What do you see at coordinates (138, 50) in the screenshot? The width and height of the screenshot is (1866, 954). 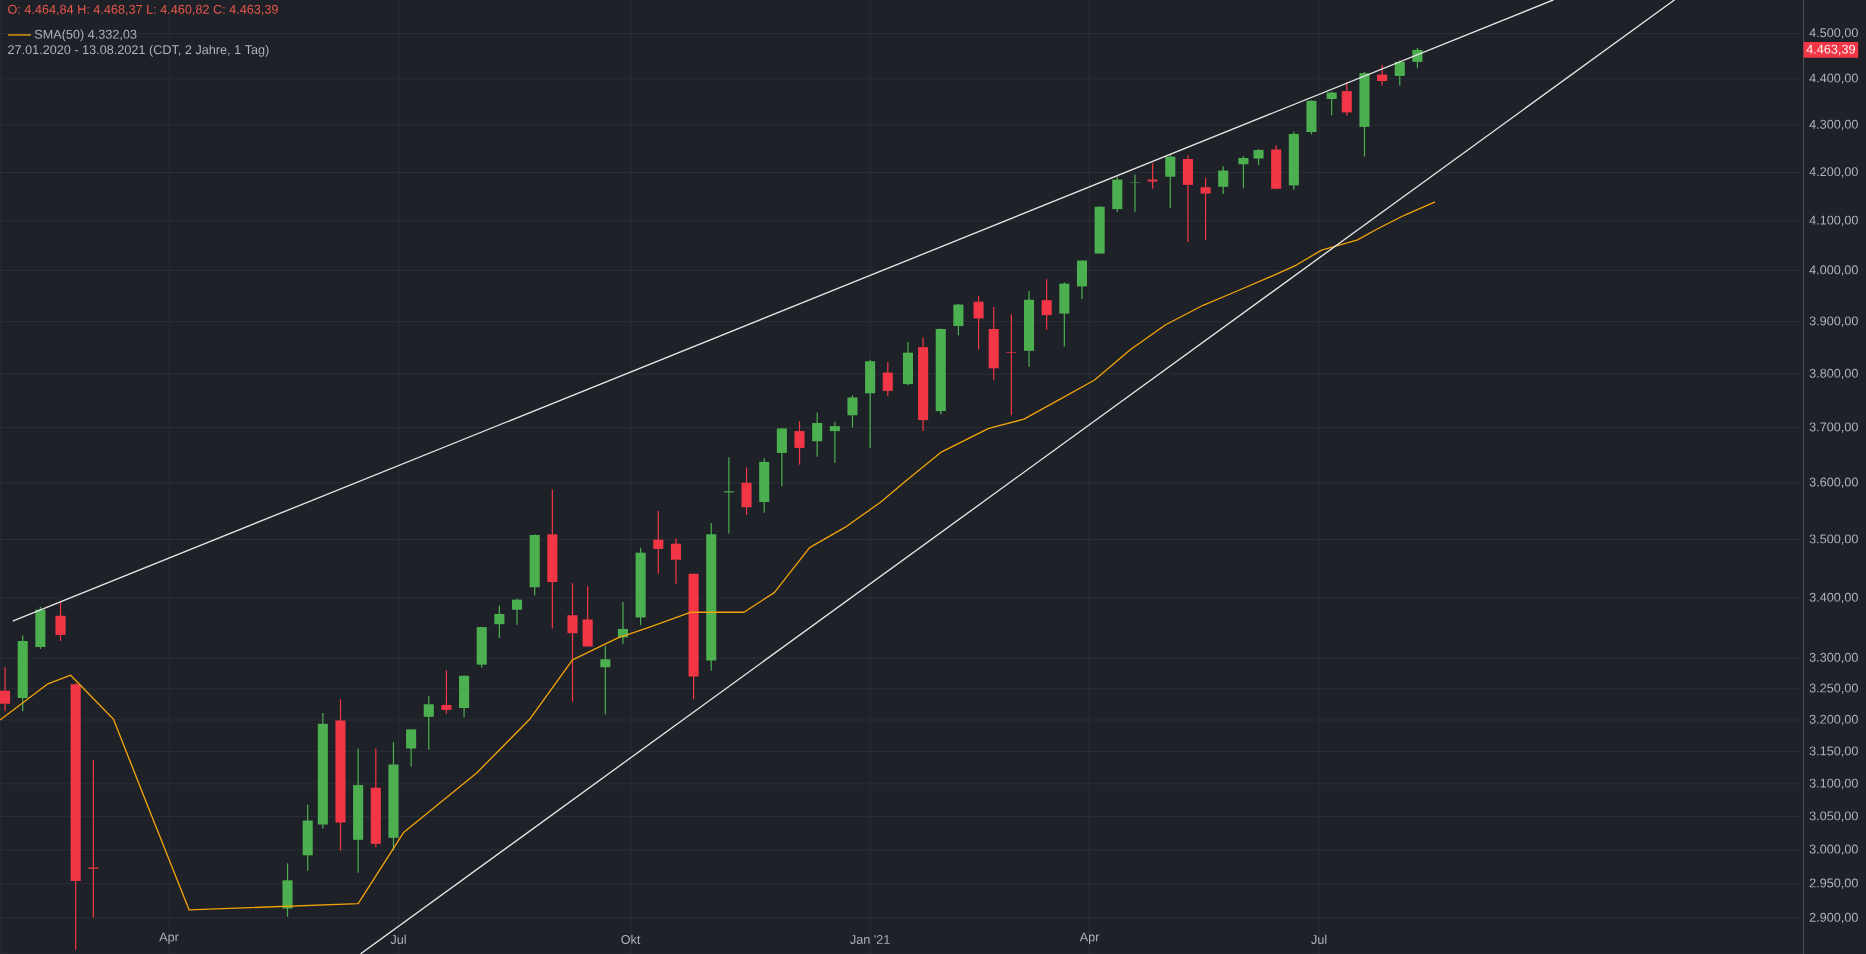 I see `text: 27.01.2020 - 13.08.2021 (CDT, 2 Jahre, 1 Tag)` at bounding box center [138, 50].